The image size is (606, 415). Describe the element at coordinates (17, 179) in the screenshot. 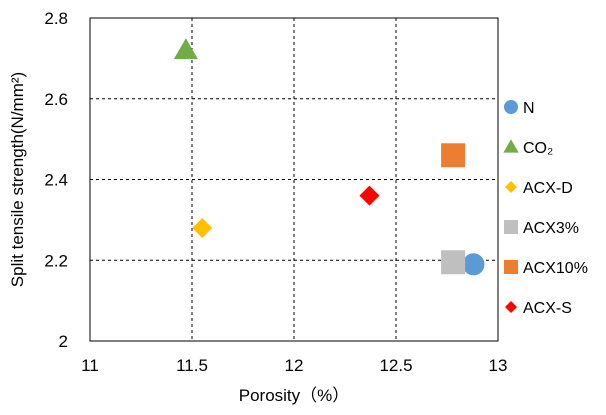

I see `y-axis-title: Split tensile strength(N/mm²)` at that location.